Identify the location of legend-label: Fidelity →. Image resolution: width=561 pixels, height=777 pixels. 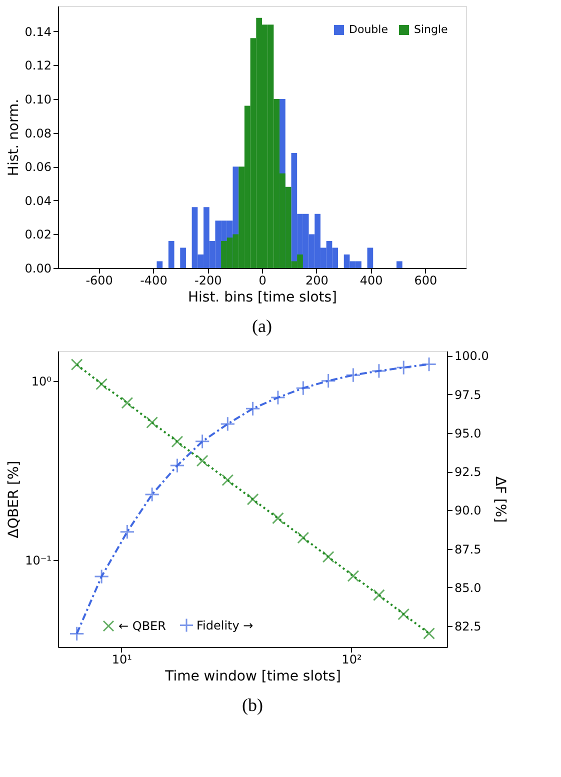
(225, 625).